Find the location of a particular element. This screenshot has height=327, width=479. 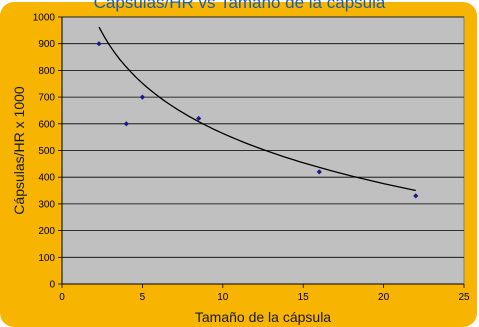

x-tick-label: 10 is located at coordinates (223, 297).